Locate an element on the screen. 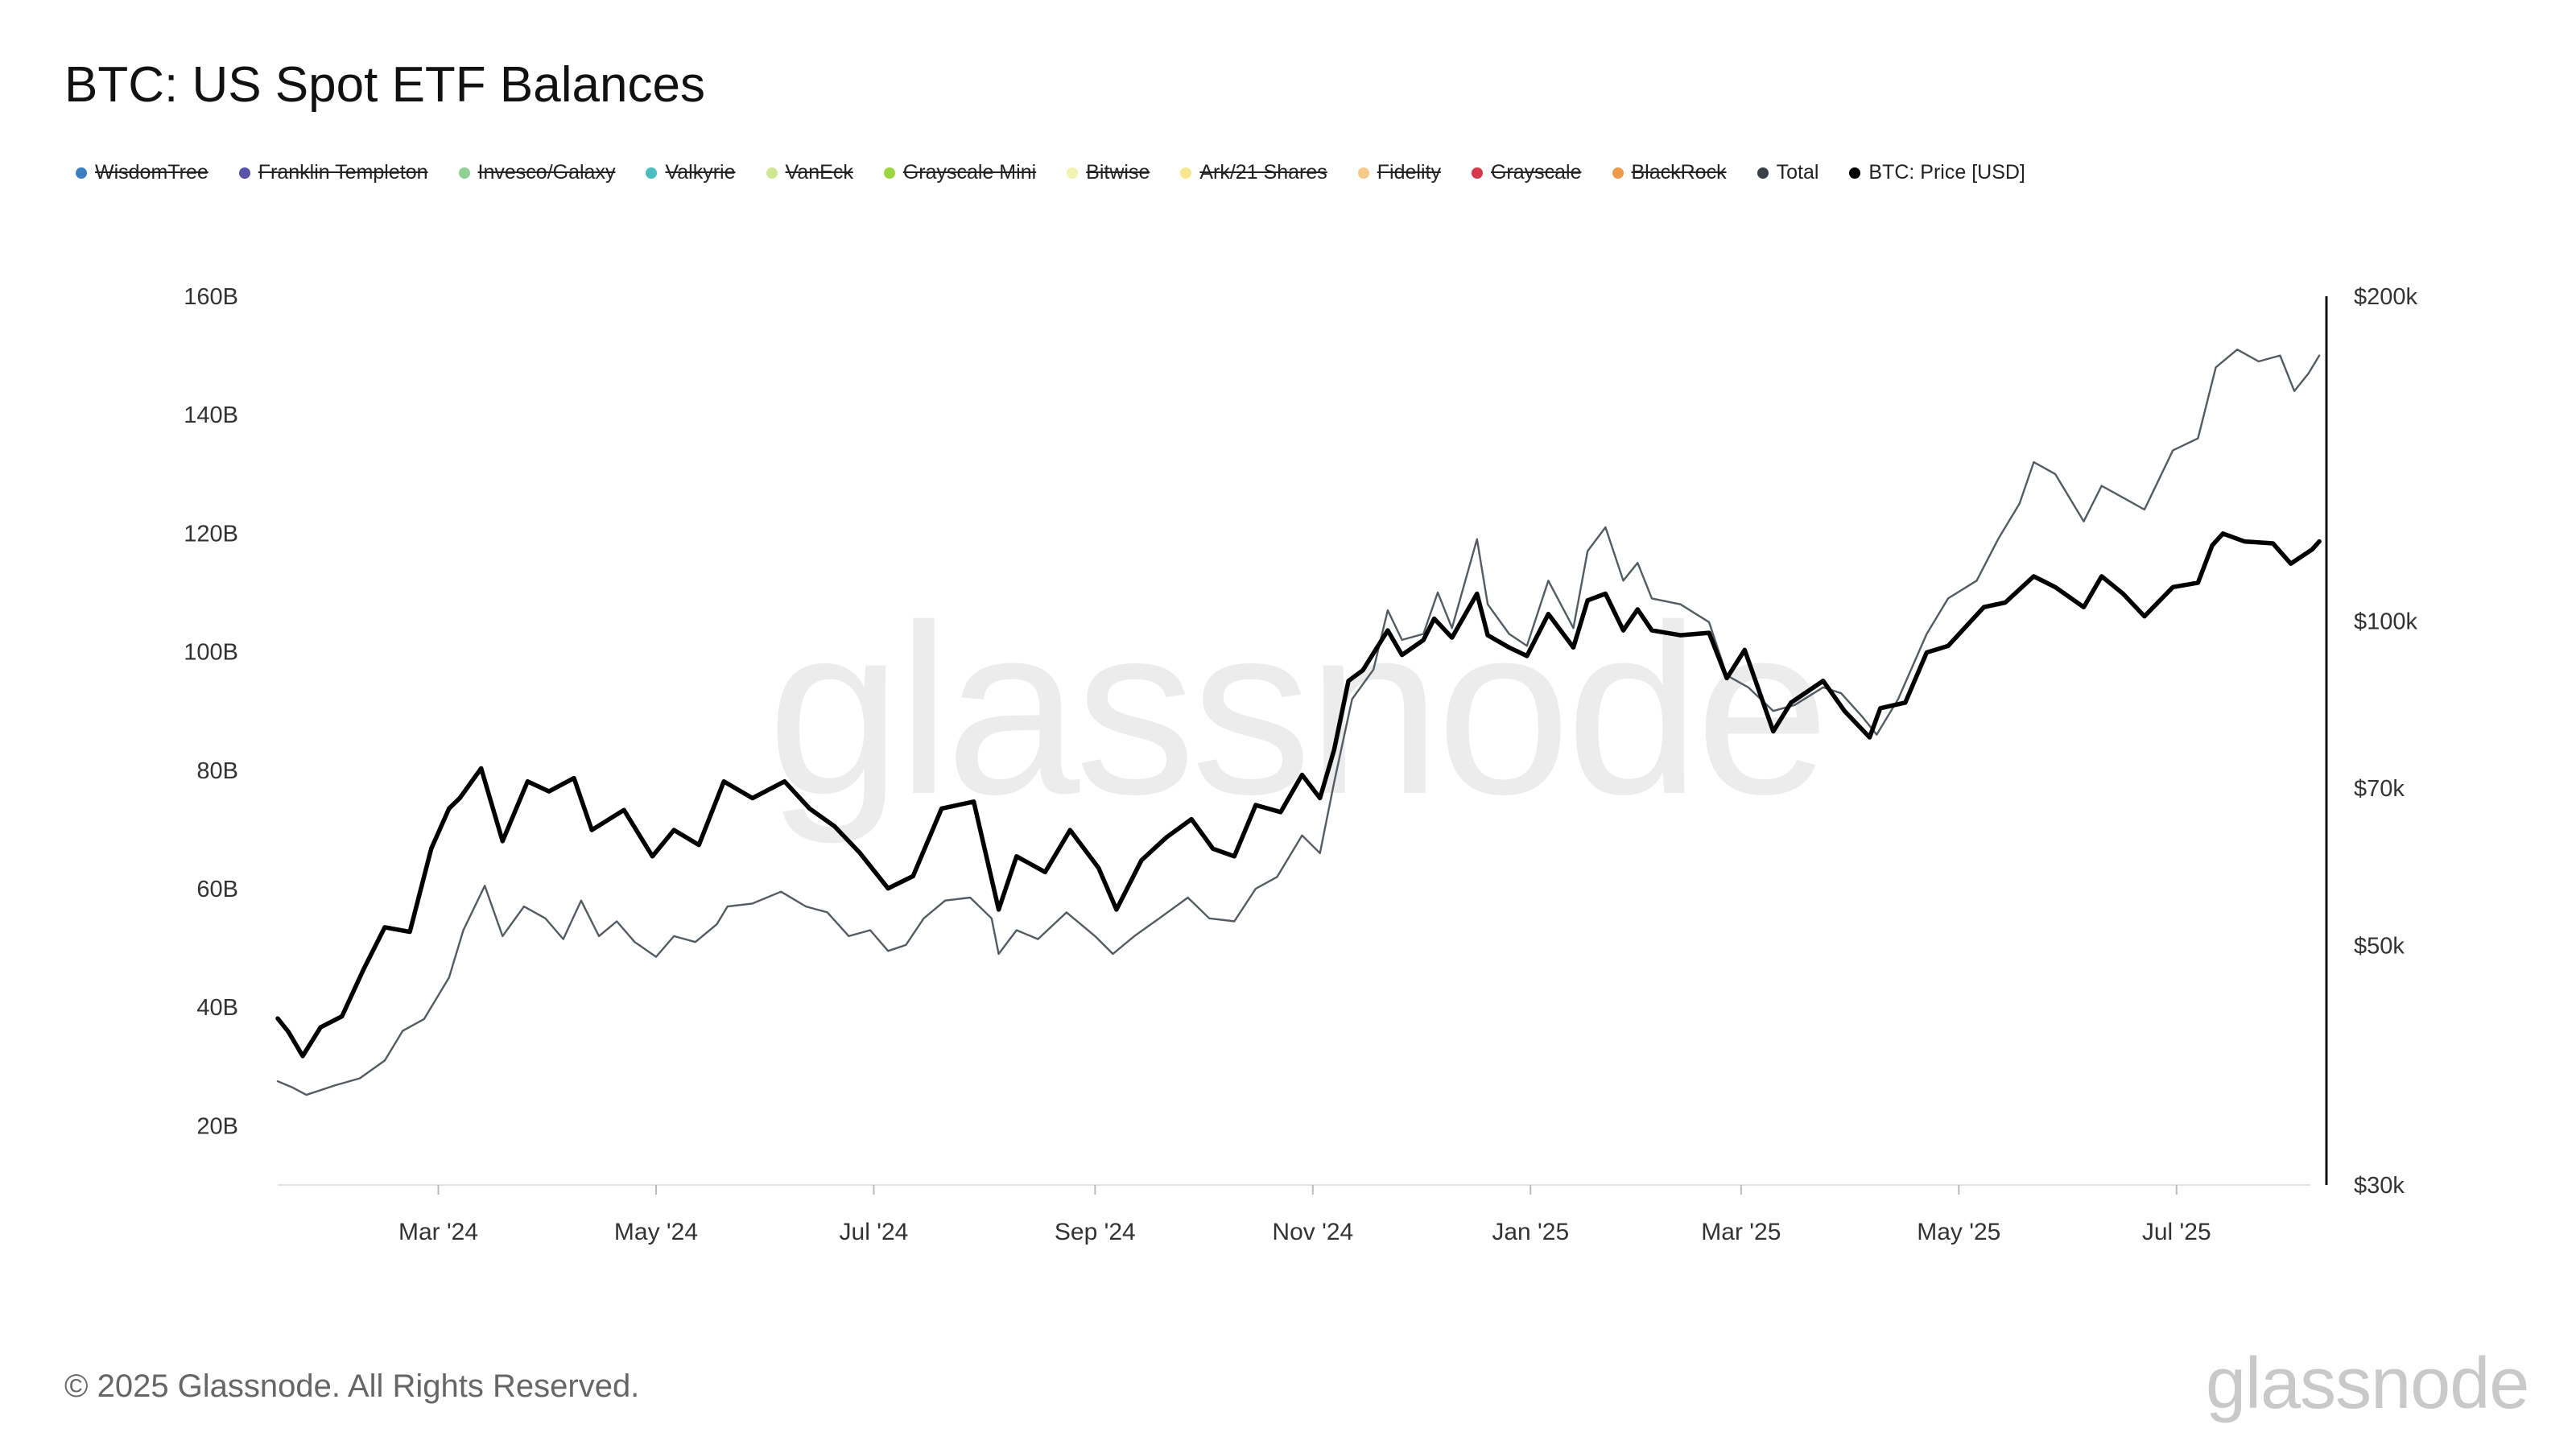 Image resolution: width=2576 pixels, height=1449 pixels. x-tick-label: Jan '25 is located at coordinates (1530, 1232).